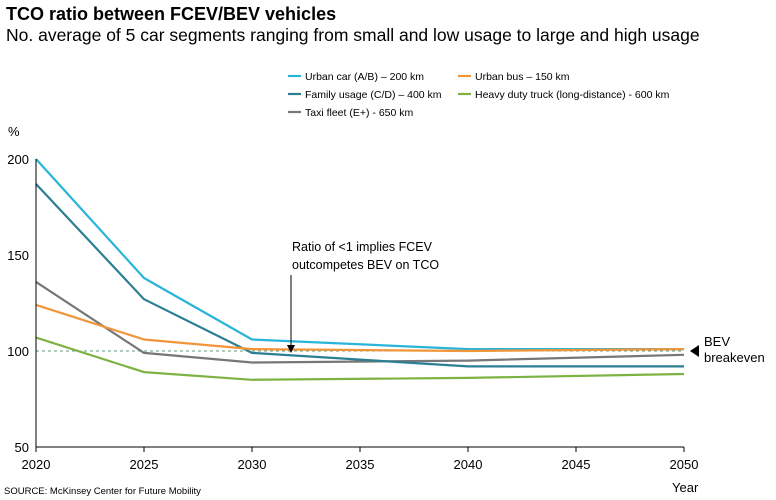 The image size is (776, 500). I want to click on x-tick-label-2025: 2025, so click(144, 464).